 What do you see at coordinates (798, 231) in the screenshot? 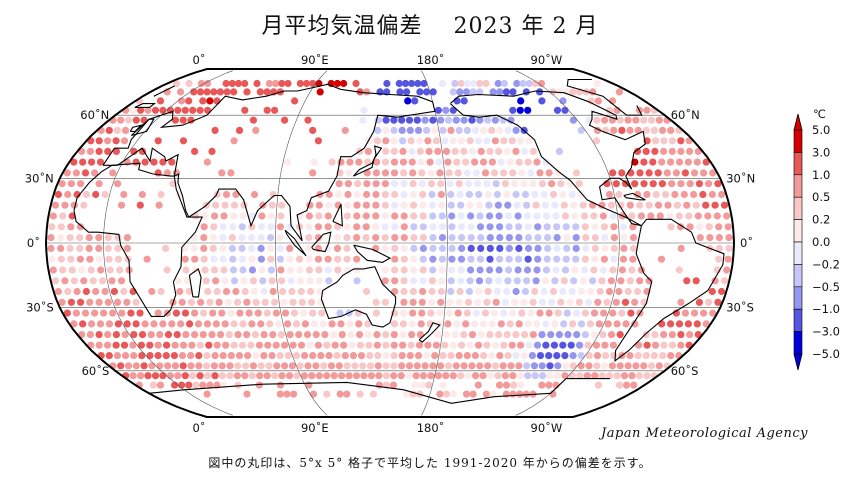
I see `legend-swatch` at bounding box center [798, 231].